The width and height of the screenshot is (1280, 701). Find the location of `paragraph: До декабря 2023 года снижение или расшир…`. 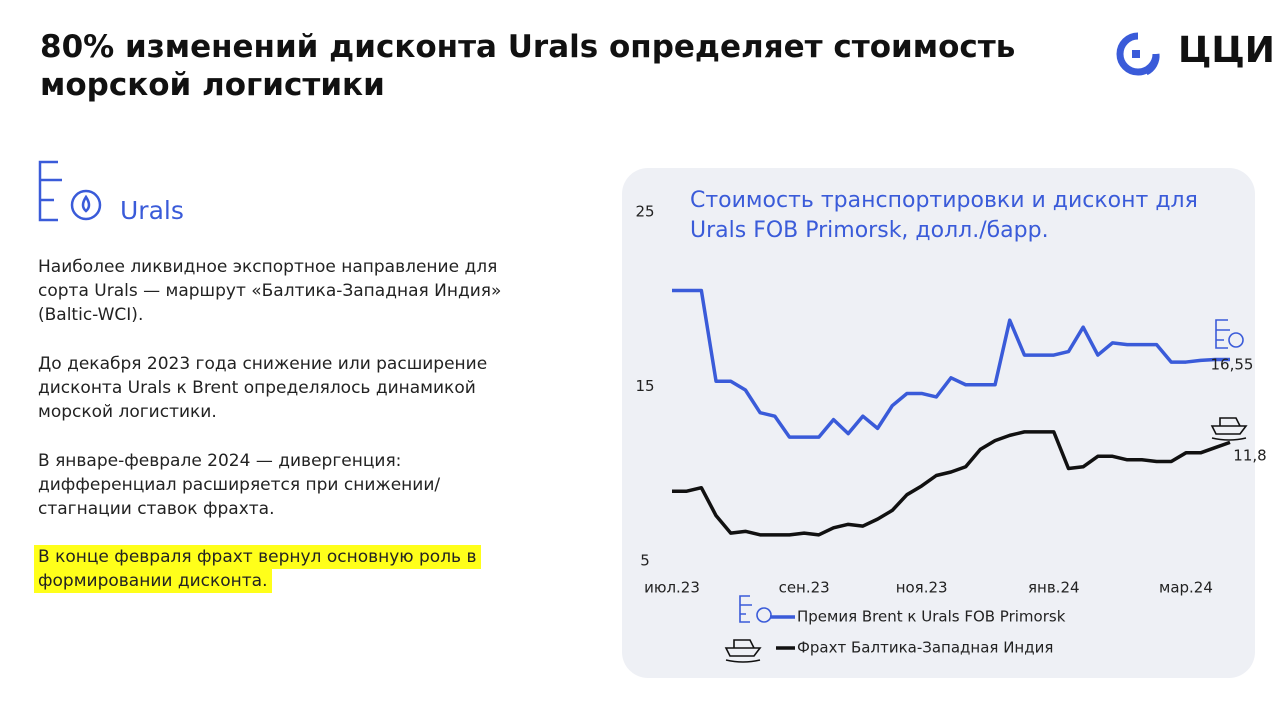

paragraph: До декабря 2023 года снижение или расшир… is located at coordinates (273, 388).